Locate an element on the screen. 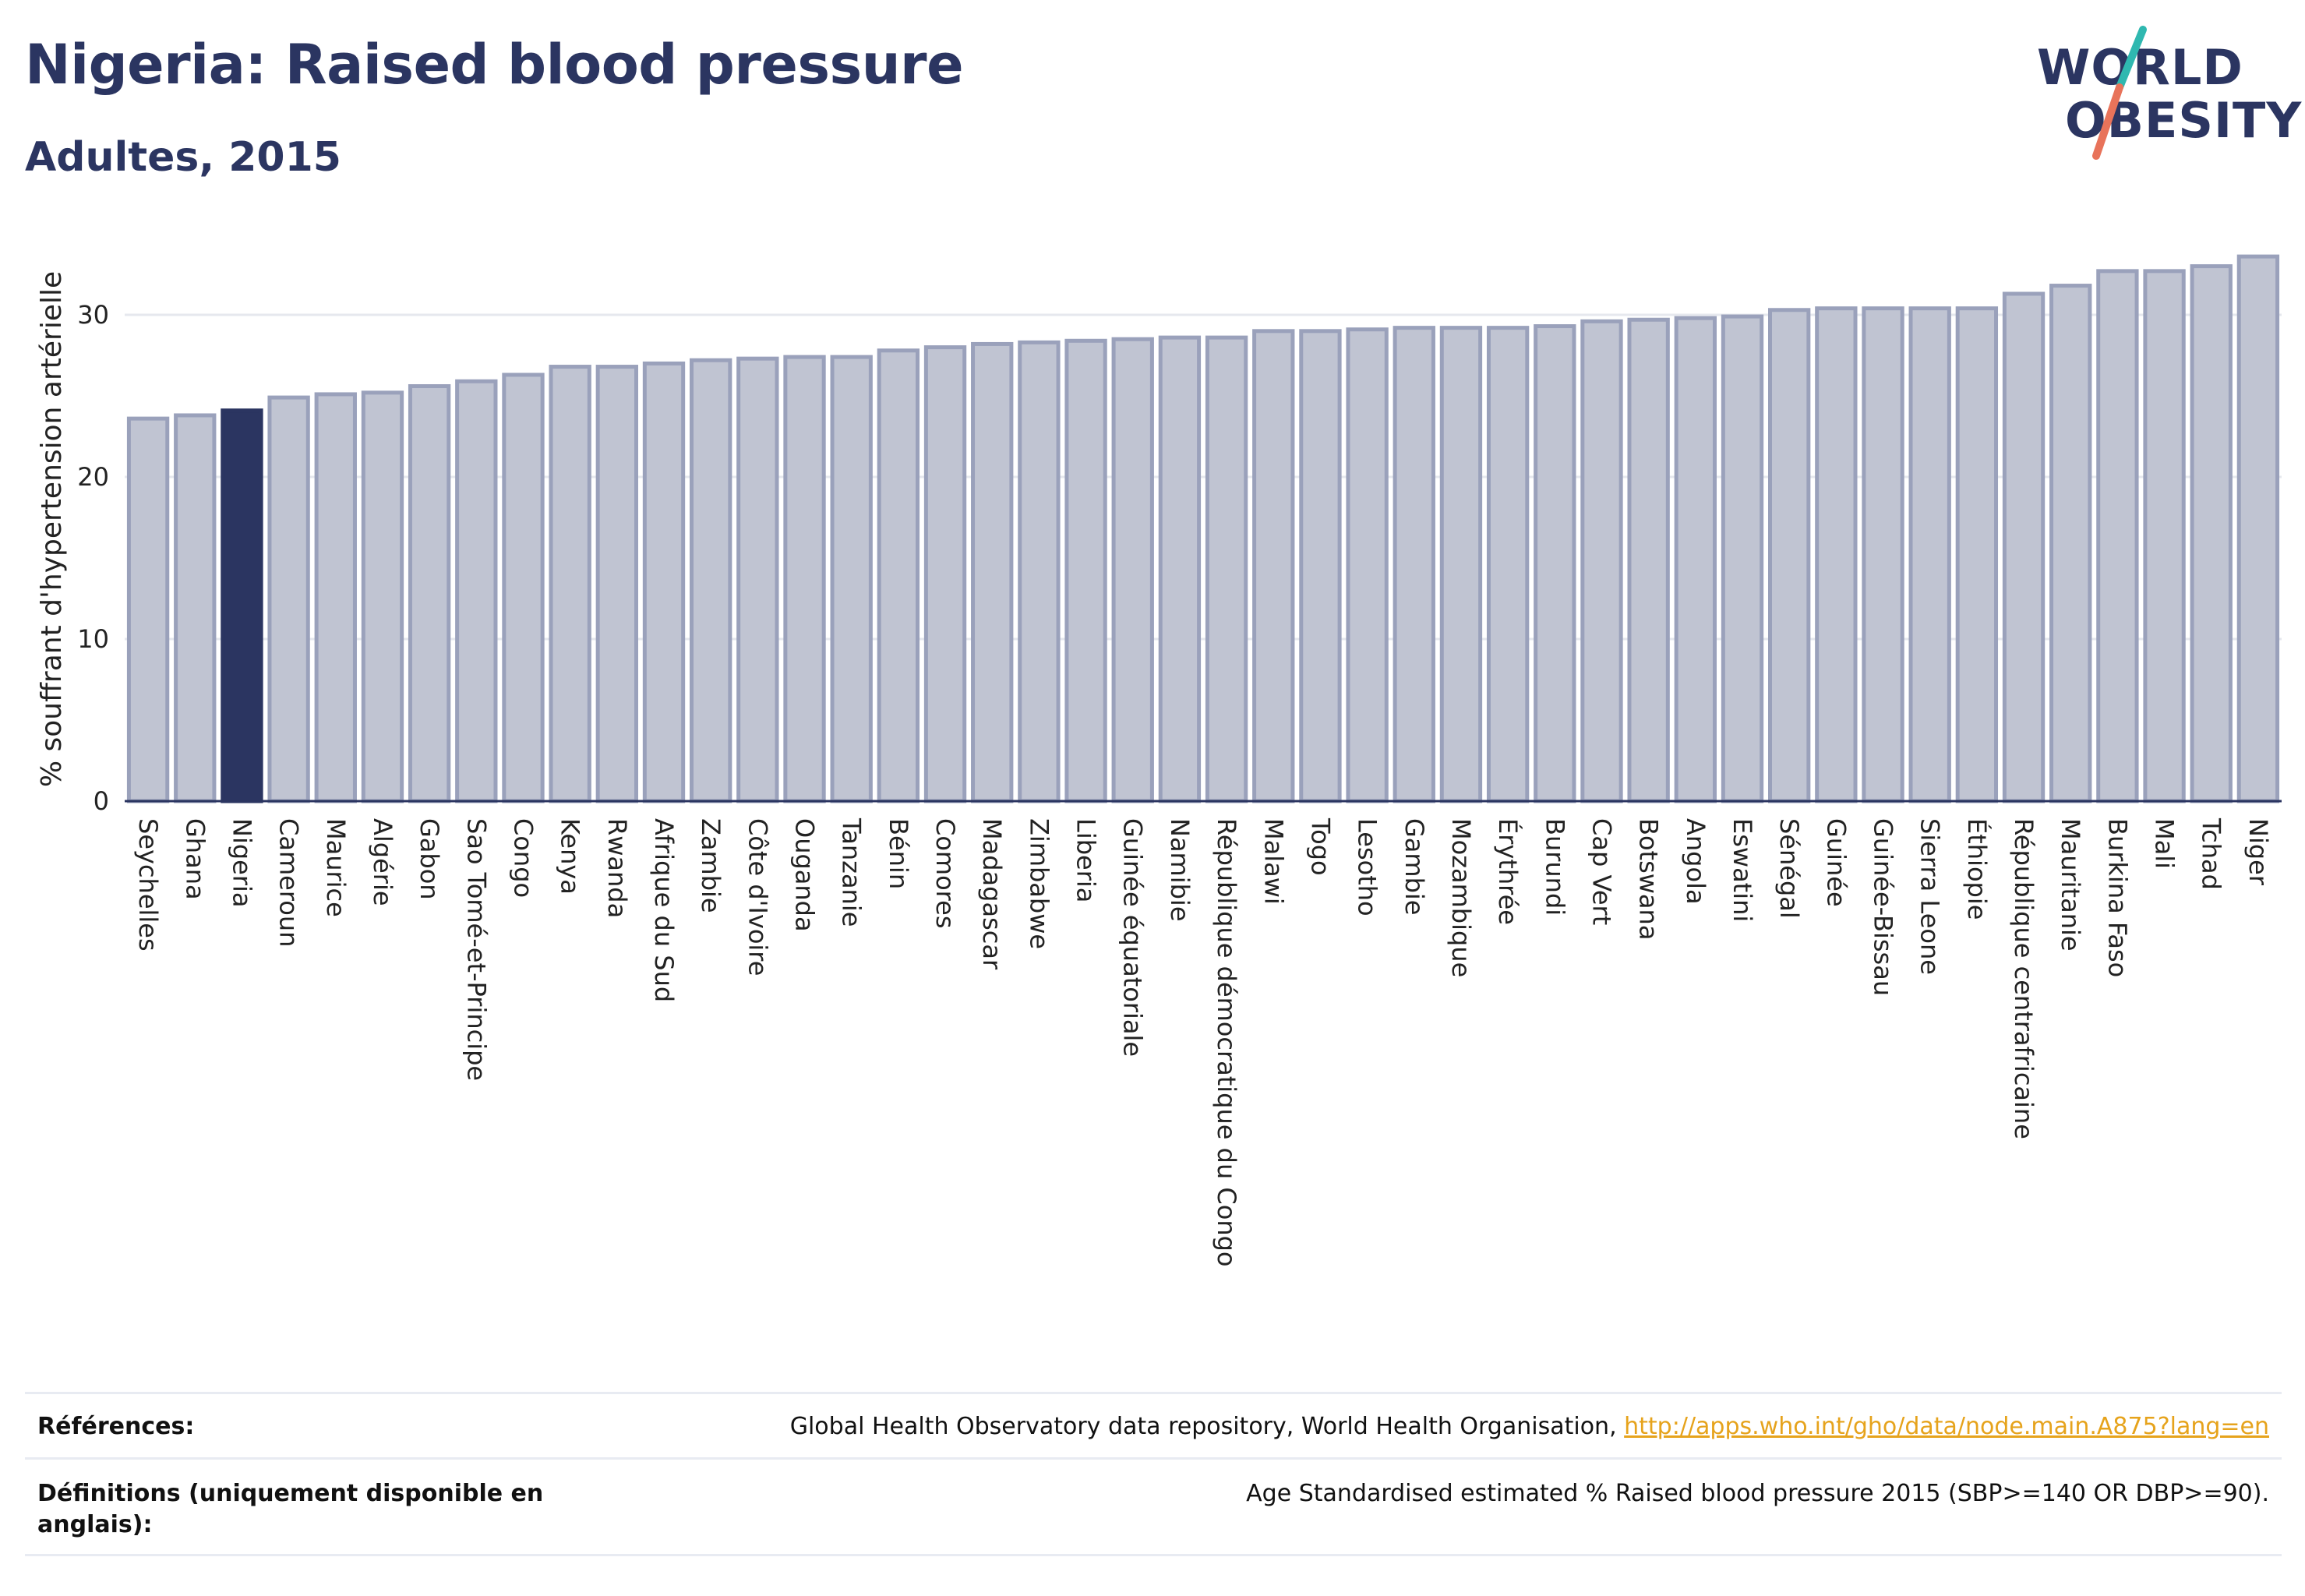 This screenshot has height=1596, width=2305. x-tick-label: Bénin is located at coordinates (899, 853).